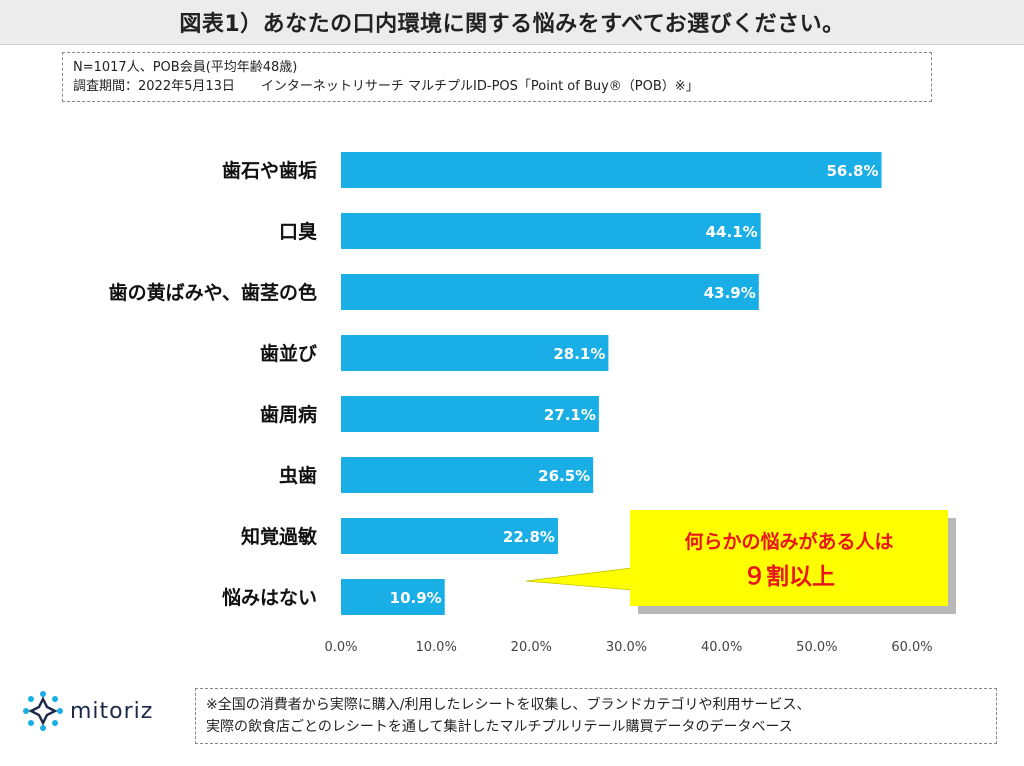 This screenshot has height=766, width=1024. I want to click on data-label: 56.8%, so click(852, 171).